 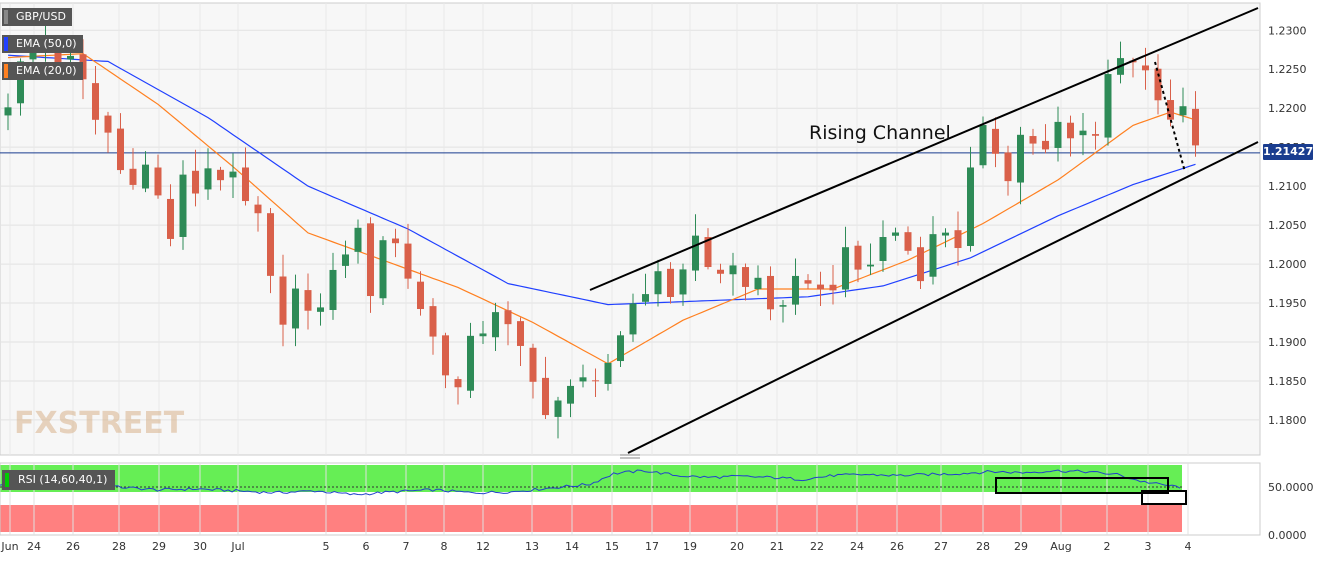 What do you see at coordinates (444, 546) in the screenshot?
I see `x-tick-label: 8` at bounding box center [444, 546].